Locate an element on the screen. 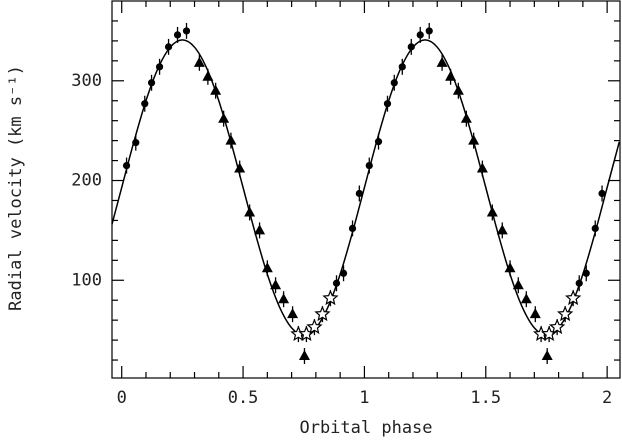 This screenshot has width=622, height=441. y-tick-label: 300 is located at coordinates (86, 81).